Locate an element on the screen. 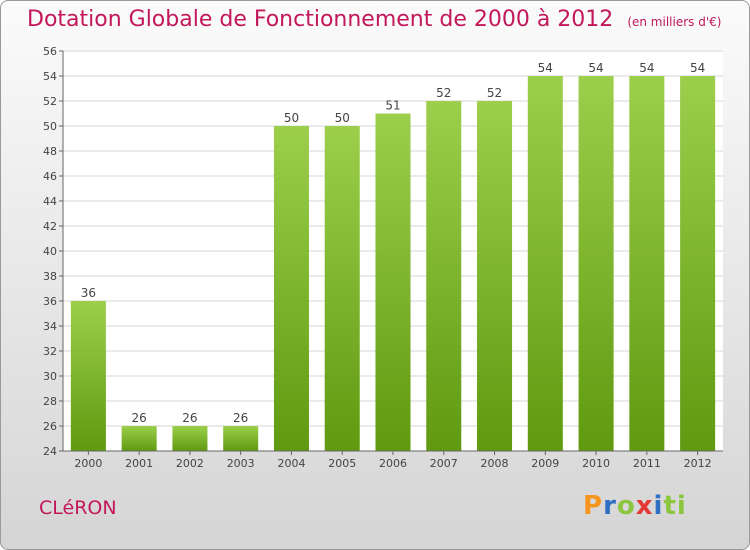 The width and height of the screenshot is (750, 550). data-label: 51 is located at coordinates (392, 106).